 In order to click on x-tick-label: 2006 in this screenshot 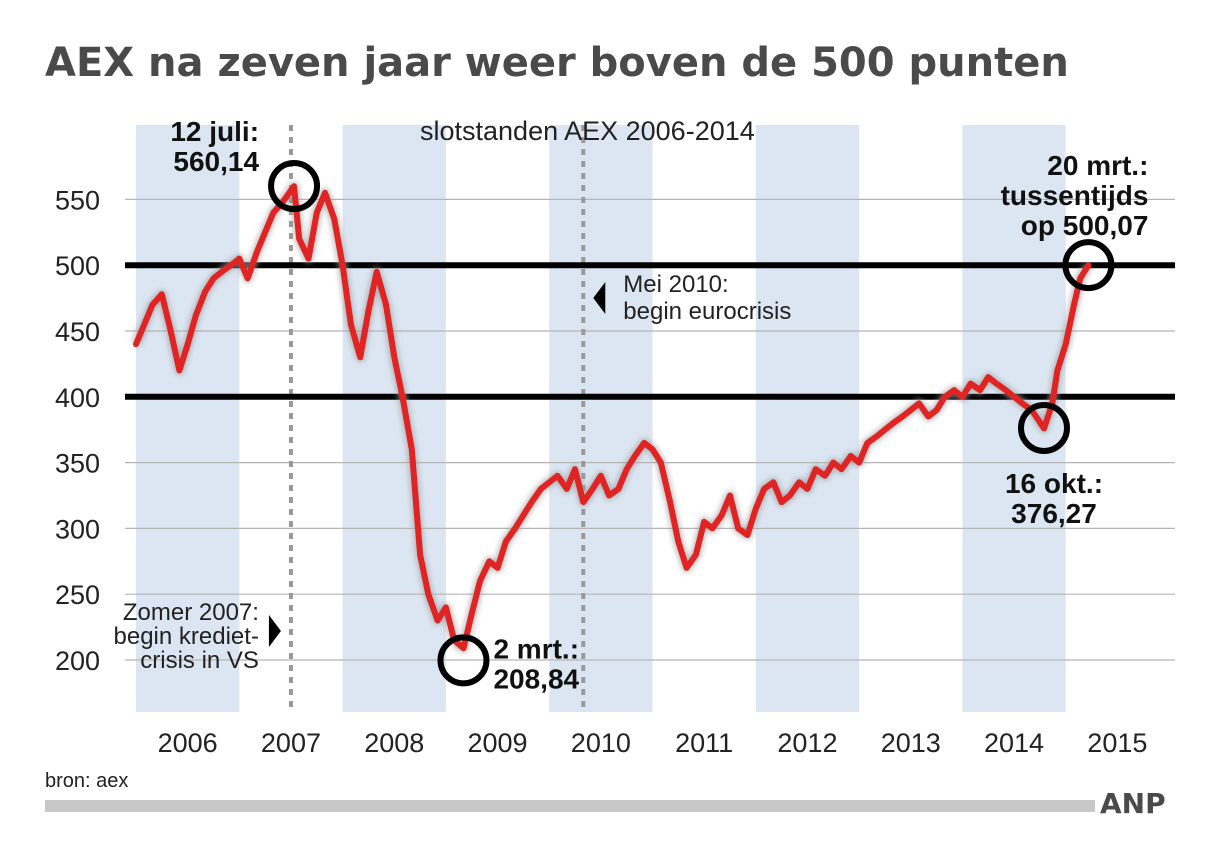, I will do `click(188, 743)`.